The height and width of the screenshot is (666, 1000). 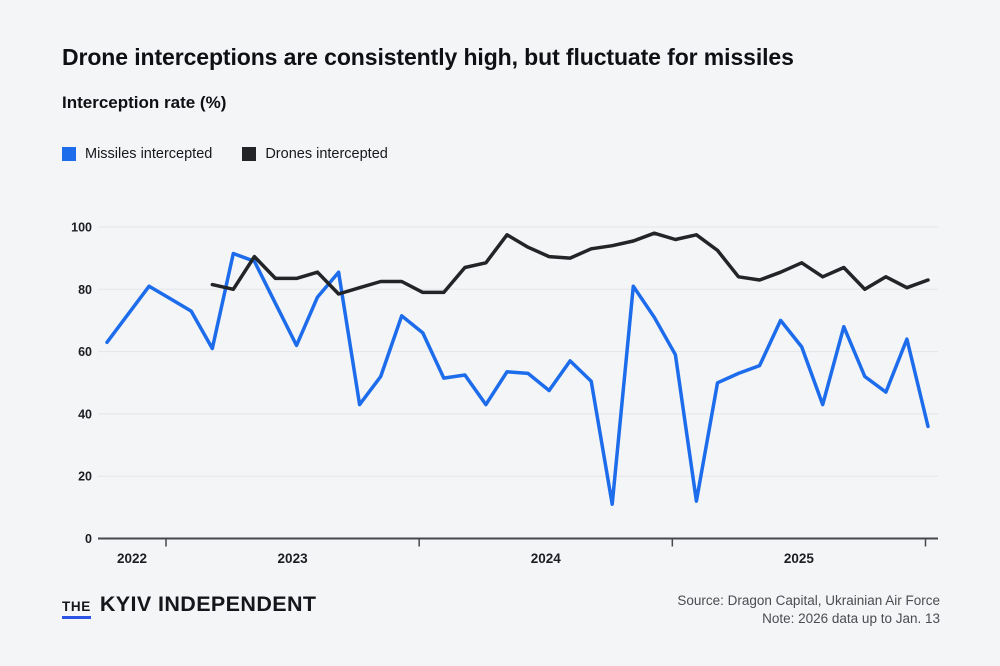 I want to click on legend-item-missiles: Missiles intercepted, so click(x=137, y=154).